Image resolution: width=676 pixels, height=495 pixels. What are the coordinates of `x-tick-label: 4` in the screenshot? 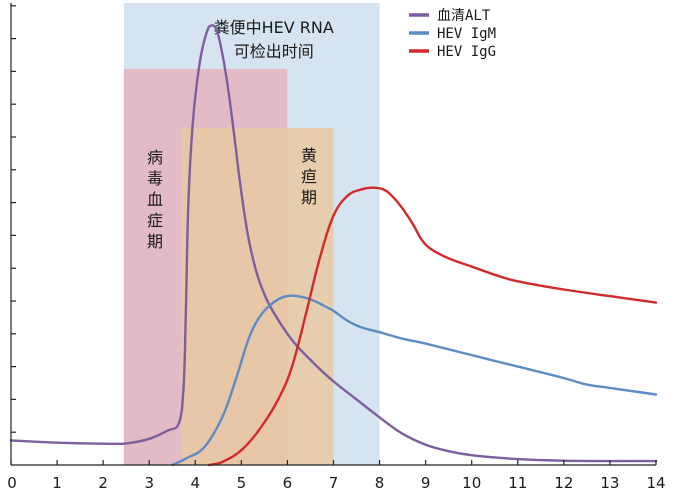 It's located at (196, 483).